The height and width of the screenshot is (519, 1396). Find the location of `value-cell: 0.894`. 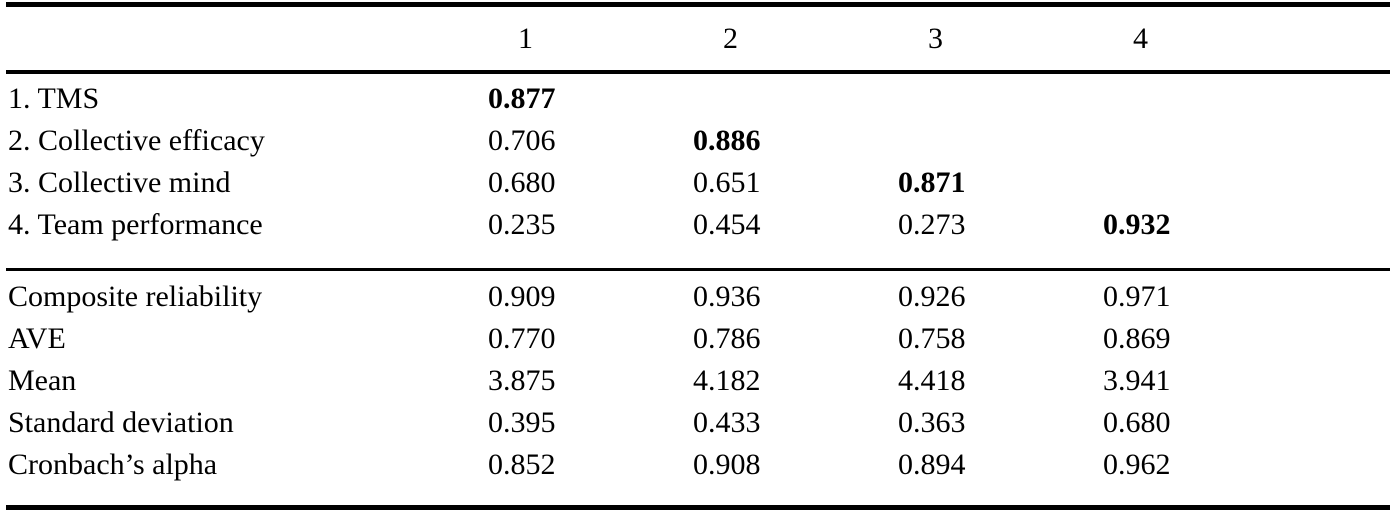

value-cell: 0.894 is located at coordinates (932, 464).